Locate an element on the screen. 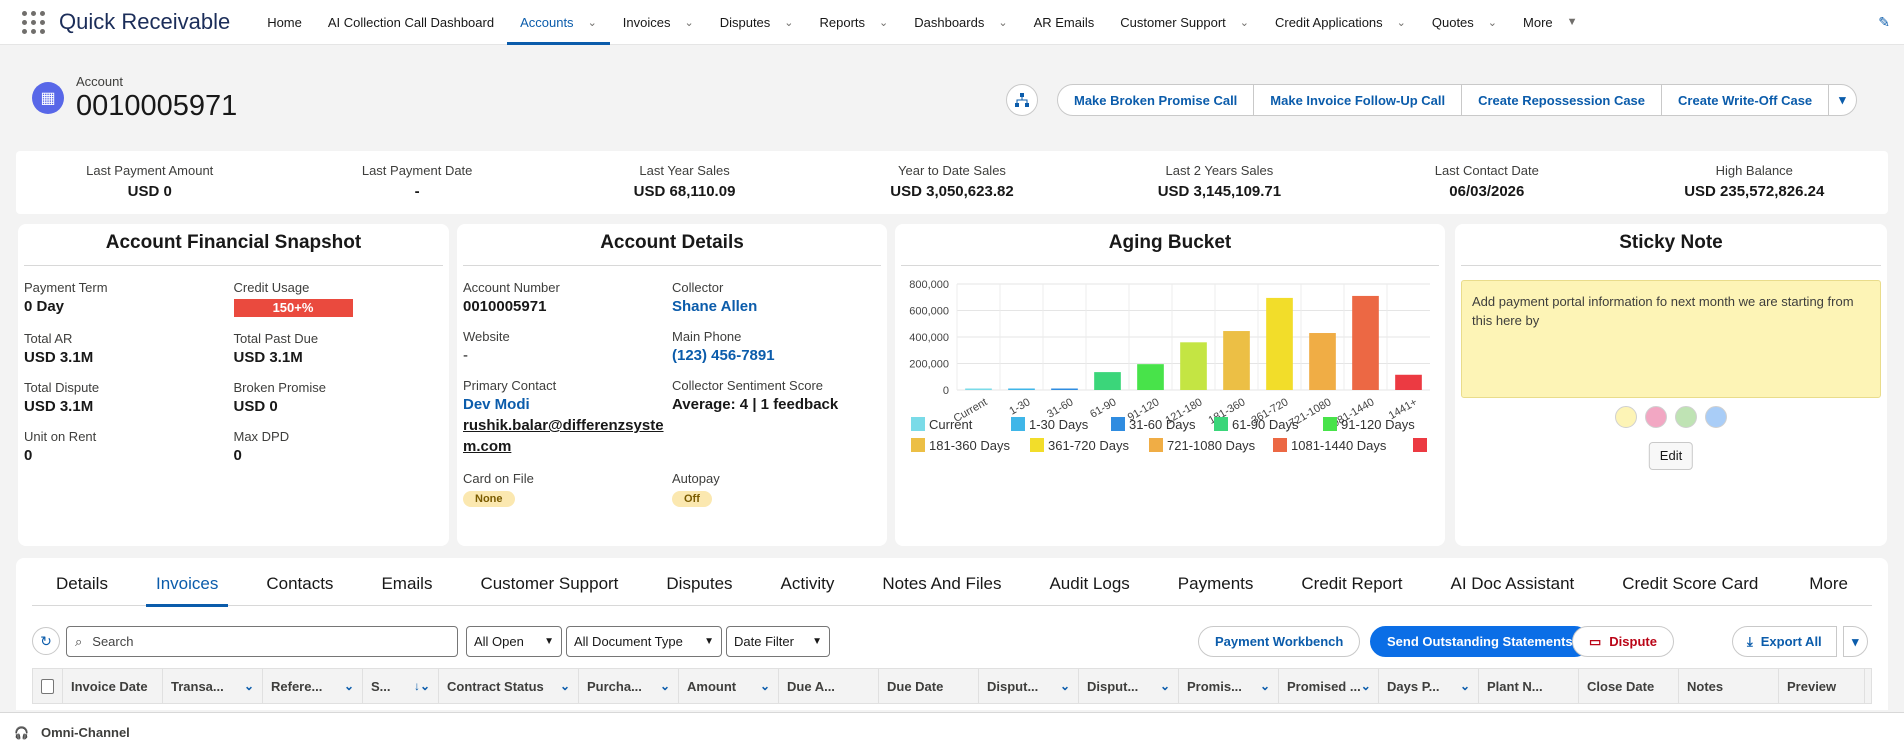  create-write-off-case-button: Create Write-Off Case is located at coordinates (1745, 100).